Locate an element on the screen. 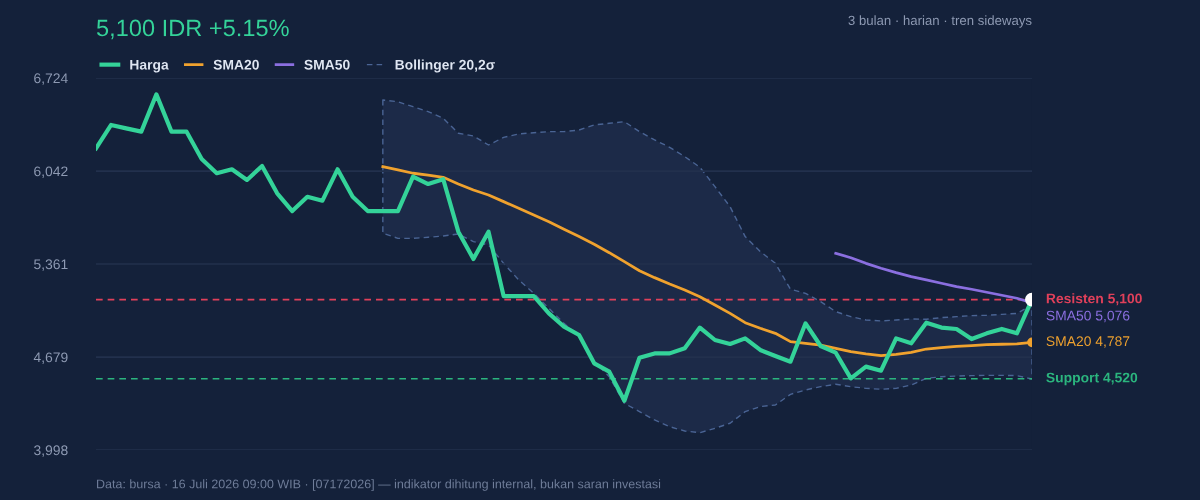 The width and height of the screenshot is (1200, 500). text: Bollinger 20,2σ is located at coordinates (445, 66).